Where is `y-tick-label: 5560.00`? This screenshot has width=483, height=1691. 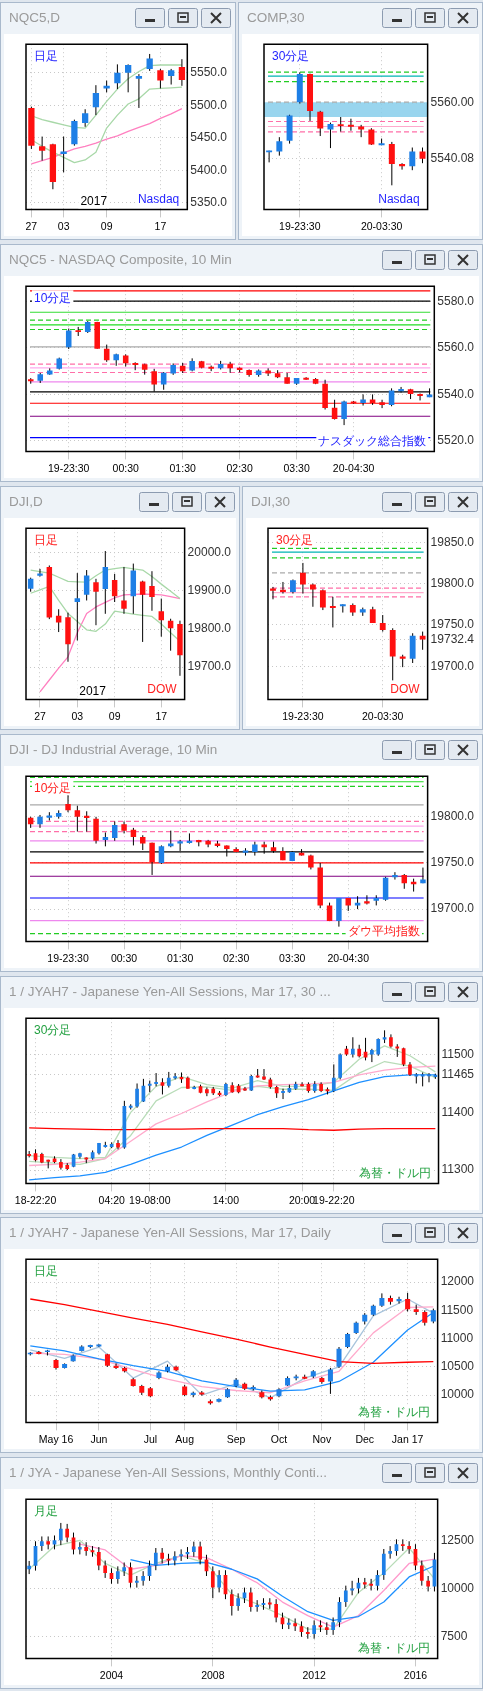
y-tick-label: 5560.00 is located at coordinates (452, 102).